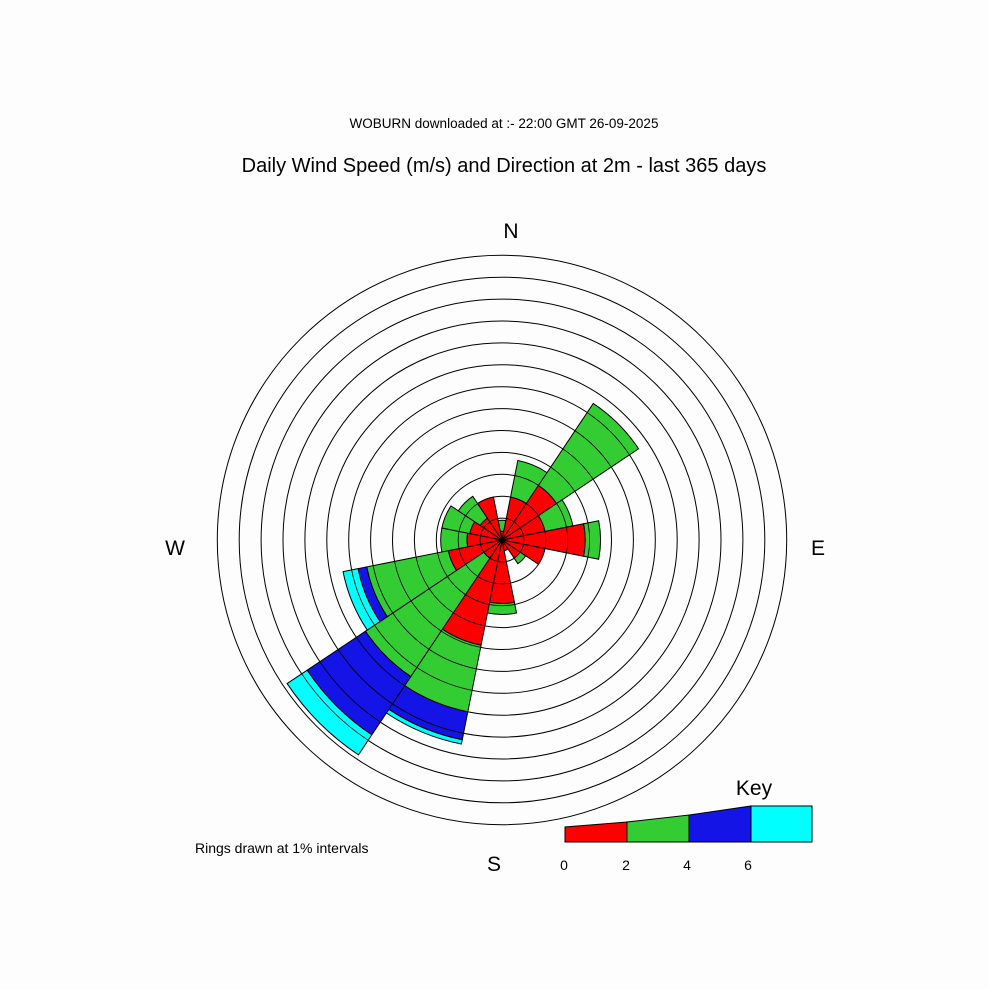 The height and width of the screenshot is (989, 989). I want to click on wedge-wsw-speed-6+, so click(361, 599).